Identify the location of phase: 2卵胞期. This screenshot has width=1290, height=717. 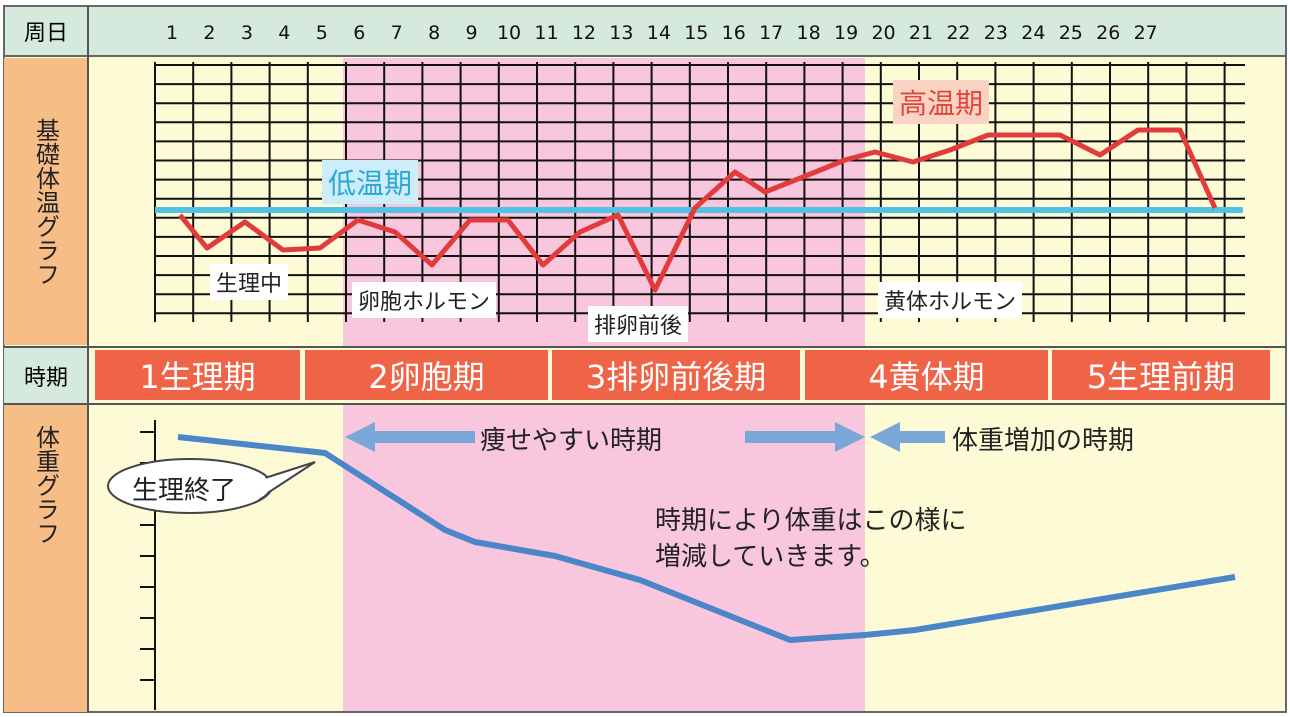
(426, 375).